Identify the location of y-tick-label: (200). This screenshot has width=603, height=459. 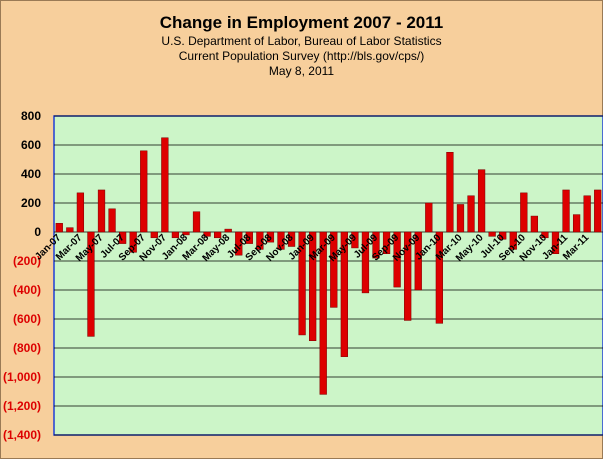
(27, 261).